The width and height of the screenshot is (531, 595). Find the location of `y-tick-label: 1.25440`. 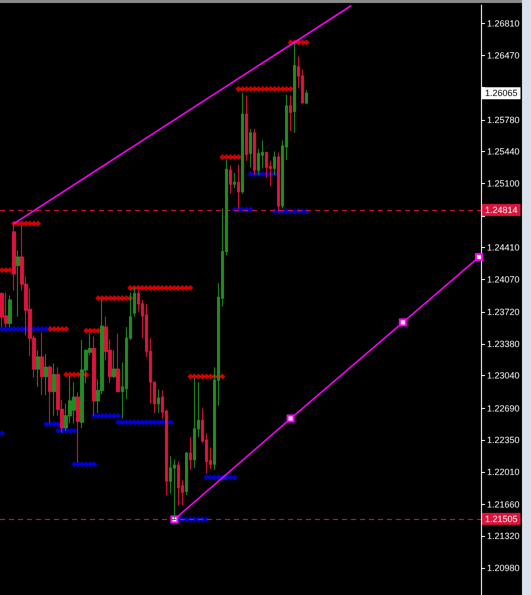

y-tick-label: 1.25440 is located at coordinates (503, 151).